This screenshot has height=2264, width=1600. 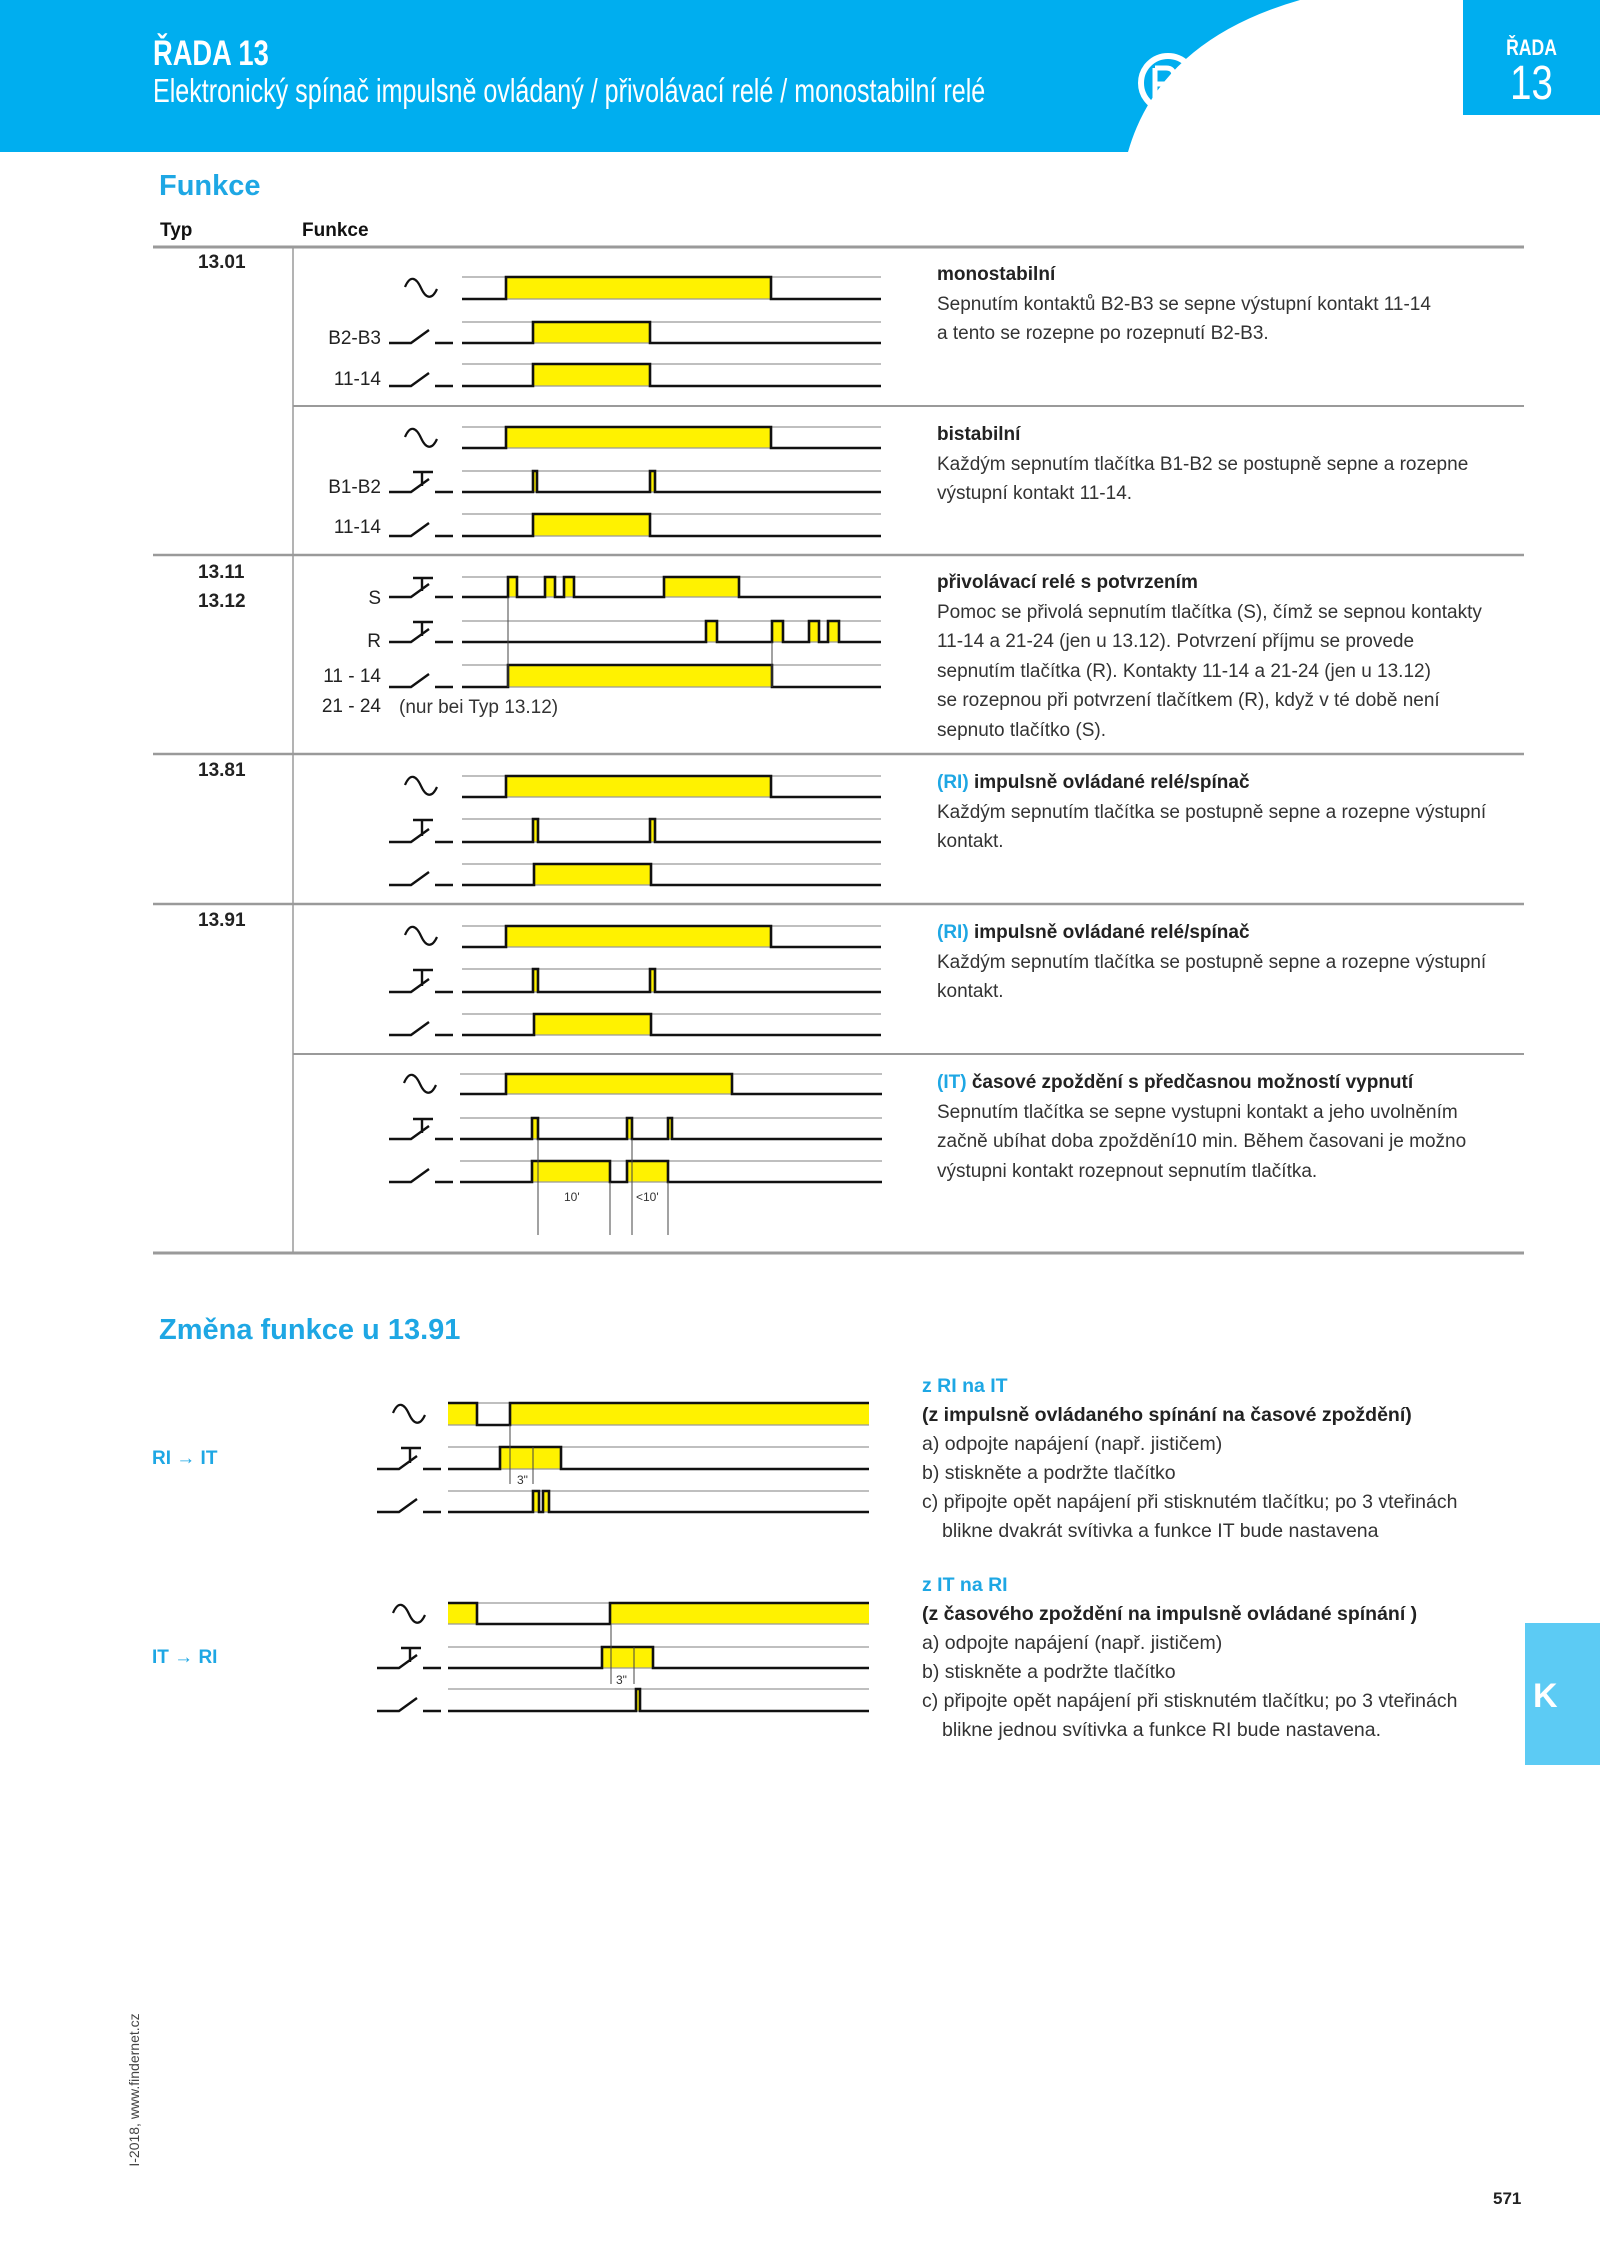 I want to click on badge-number: 13, so click(x=1531, y=83).